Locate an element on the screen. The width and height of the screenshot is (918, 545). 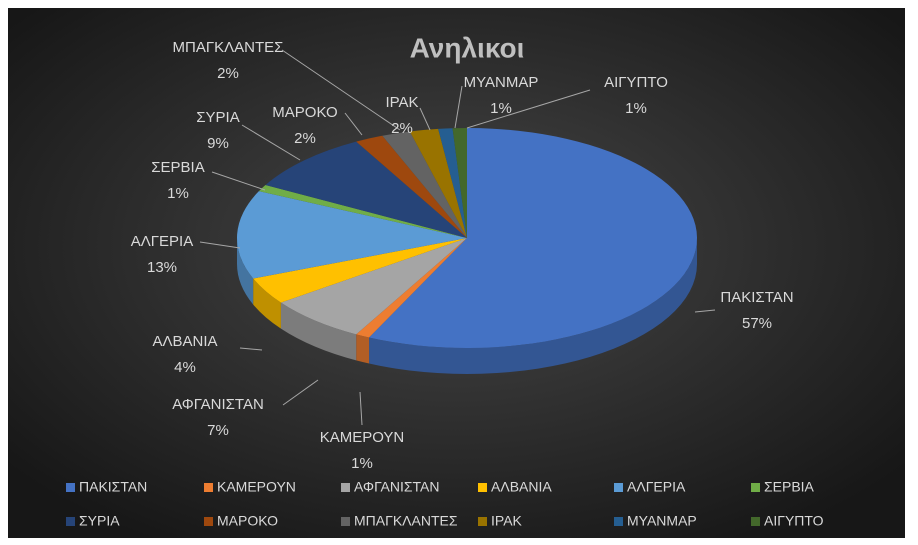
data-label-name: ΣΕΡΒΙΑ is located at coordinates (177, 167).